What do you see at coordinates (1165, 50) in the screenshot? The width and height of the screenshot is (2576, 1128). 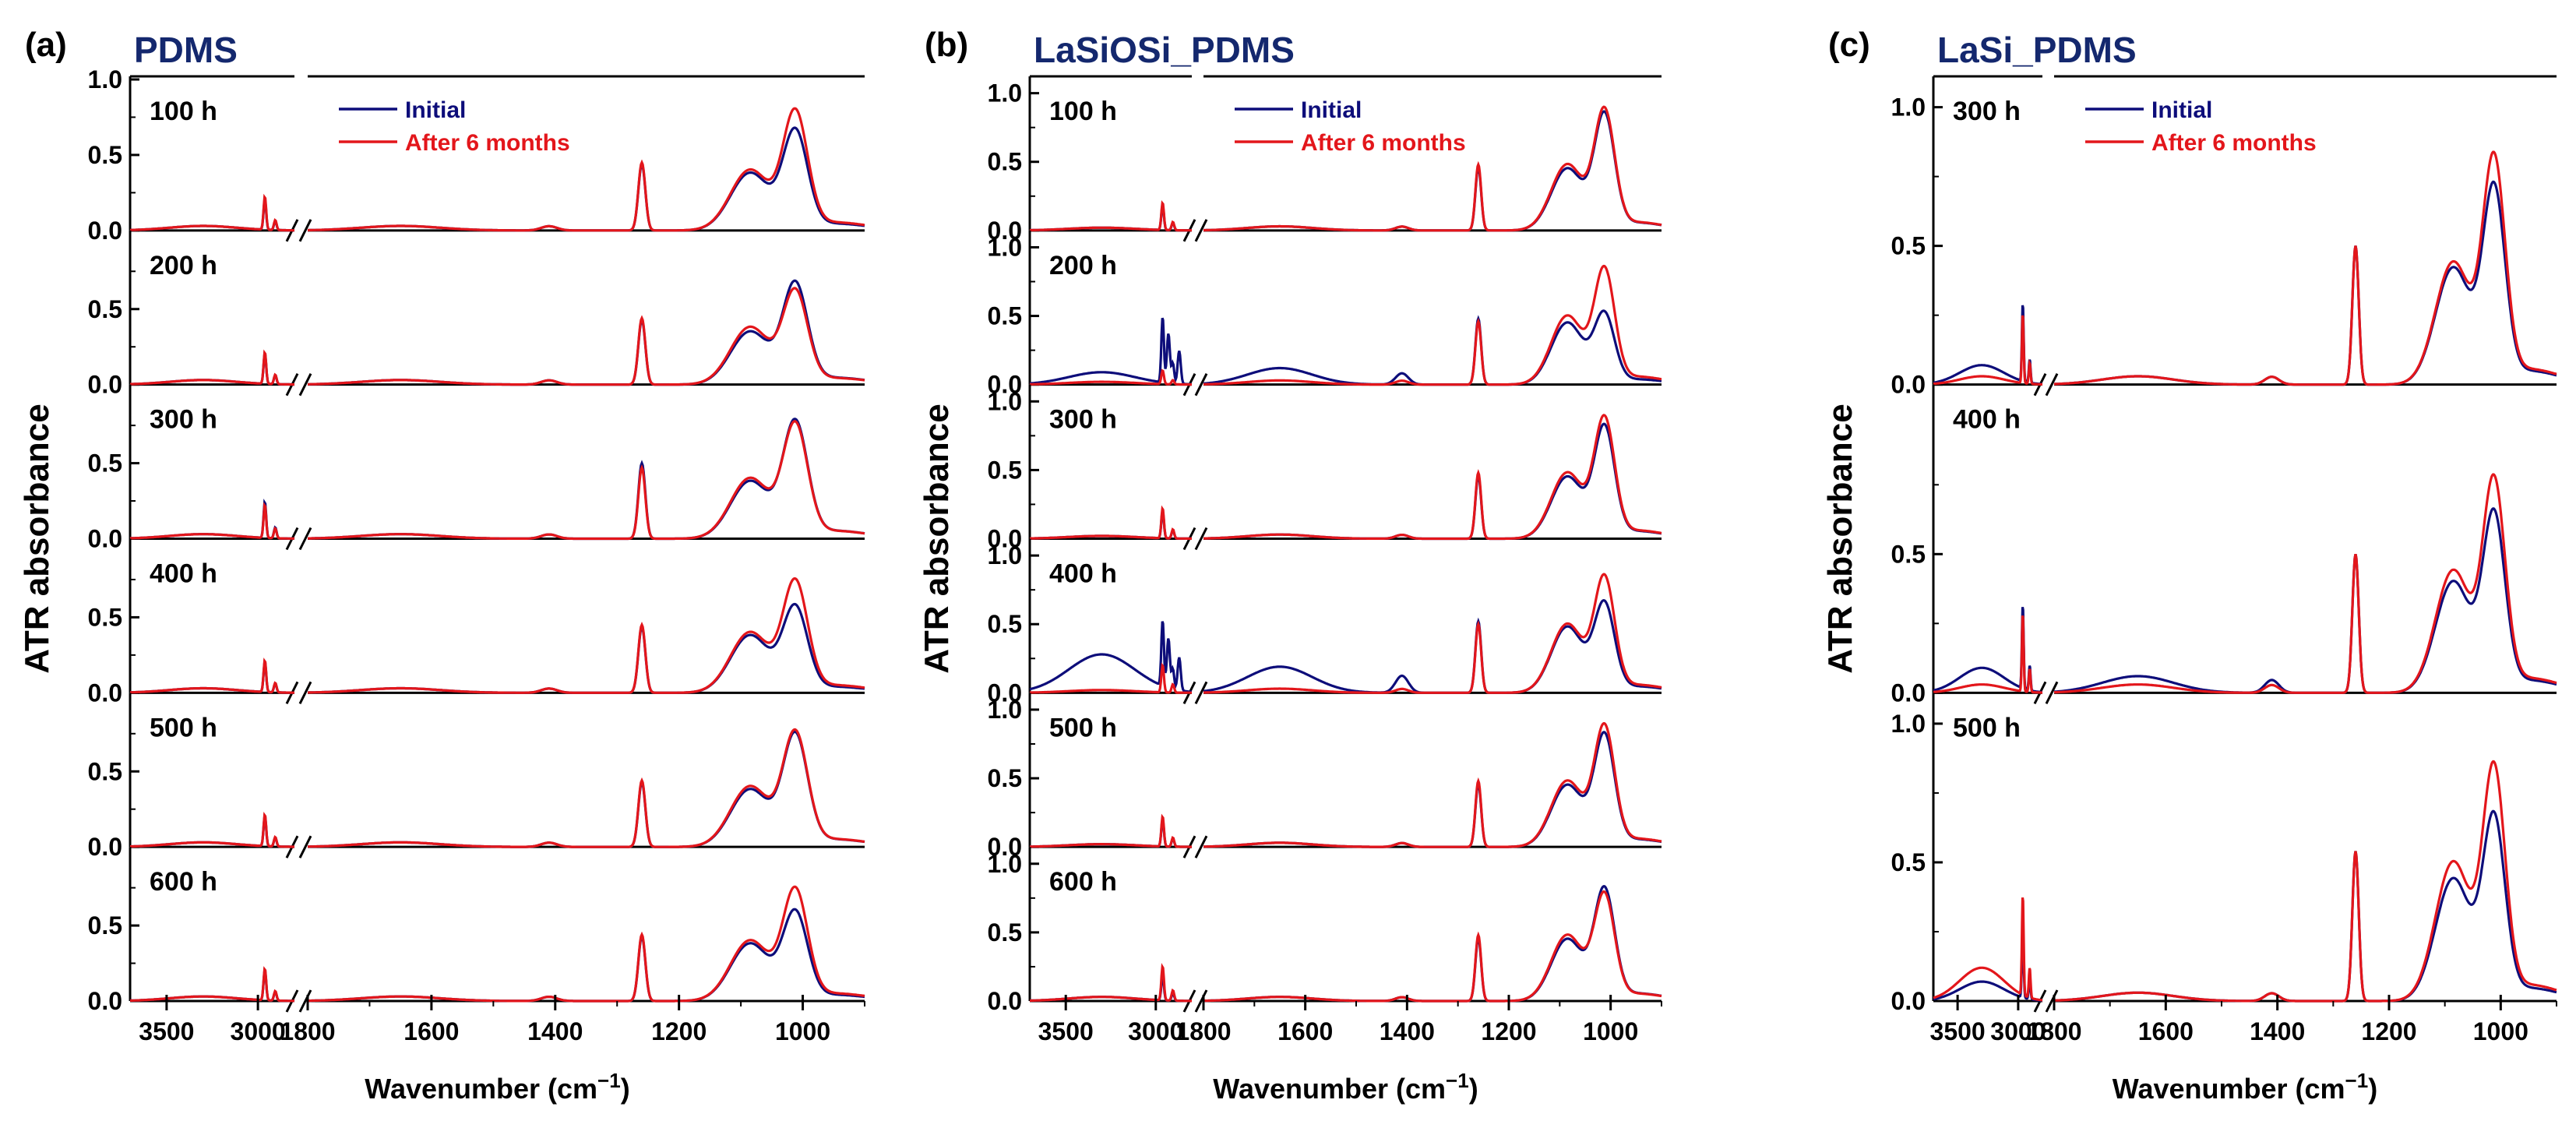 I see `panel-title: LaSiOSi_PDMS` at bounding box center [1165, 50].